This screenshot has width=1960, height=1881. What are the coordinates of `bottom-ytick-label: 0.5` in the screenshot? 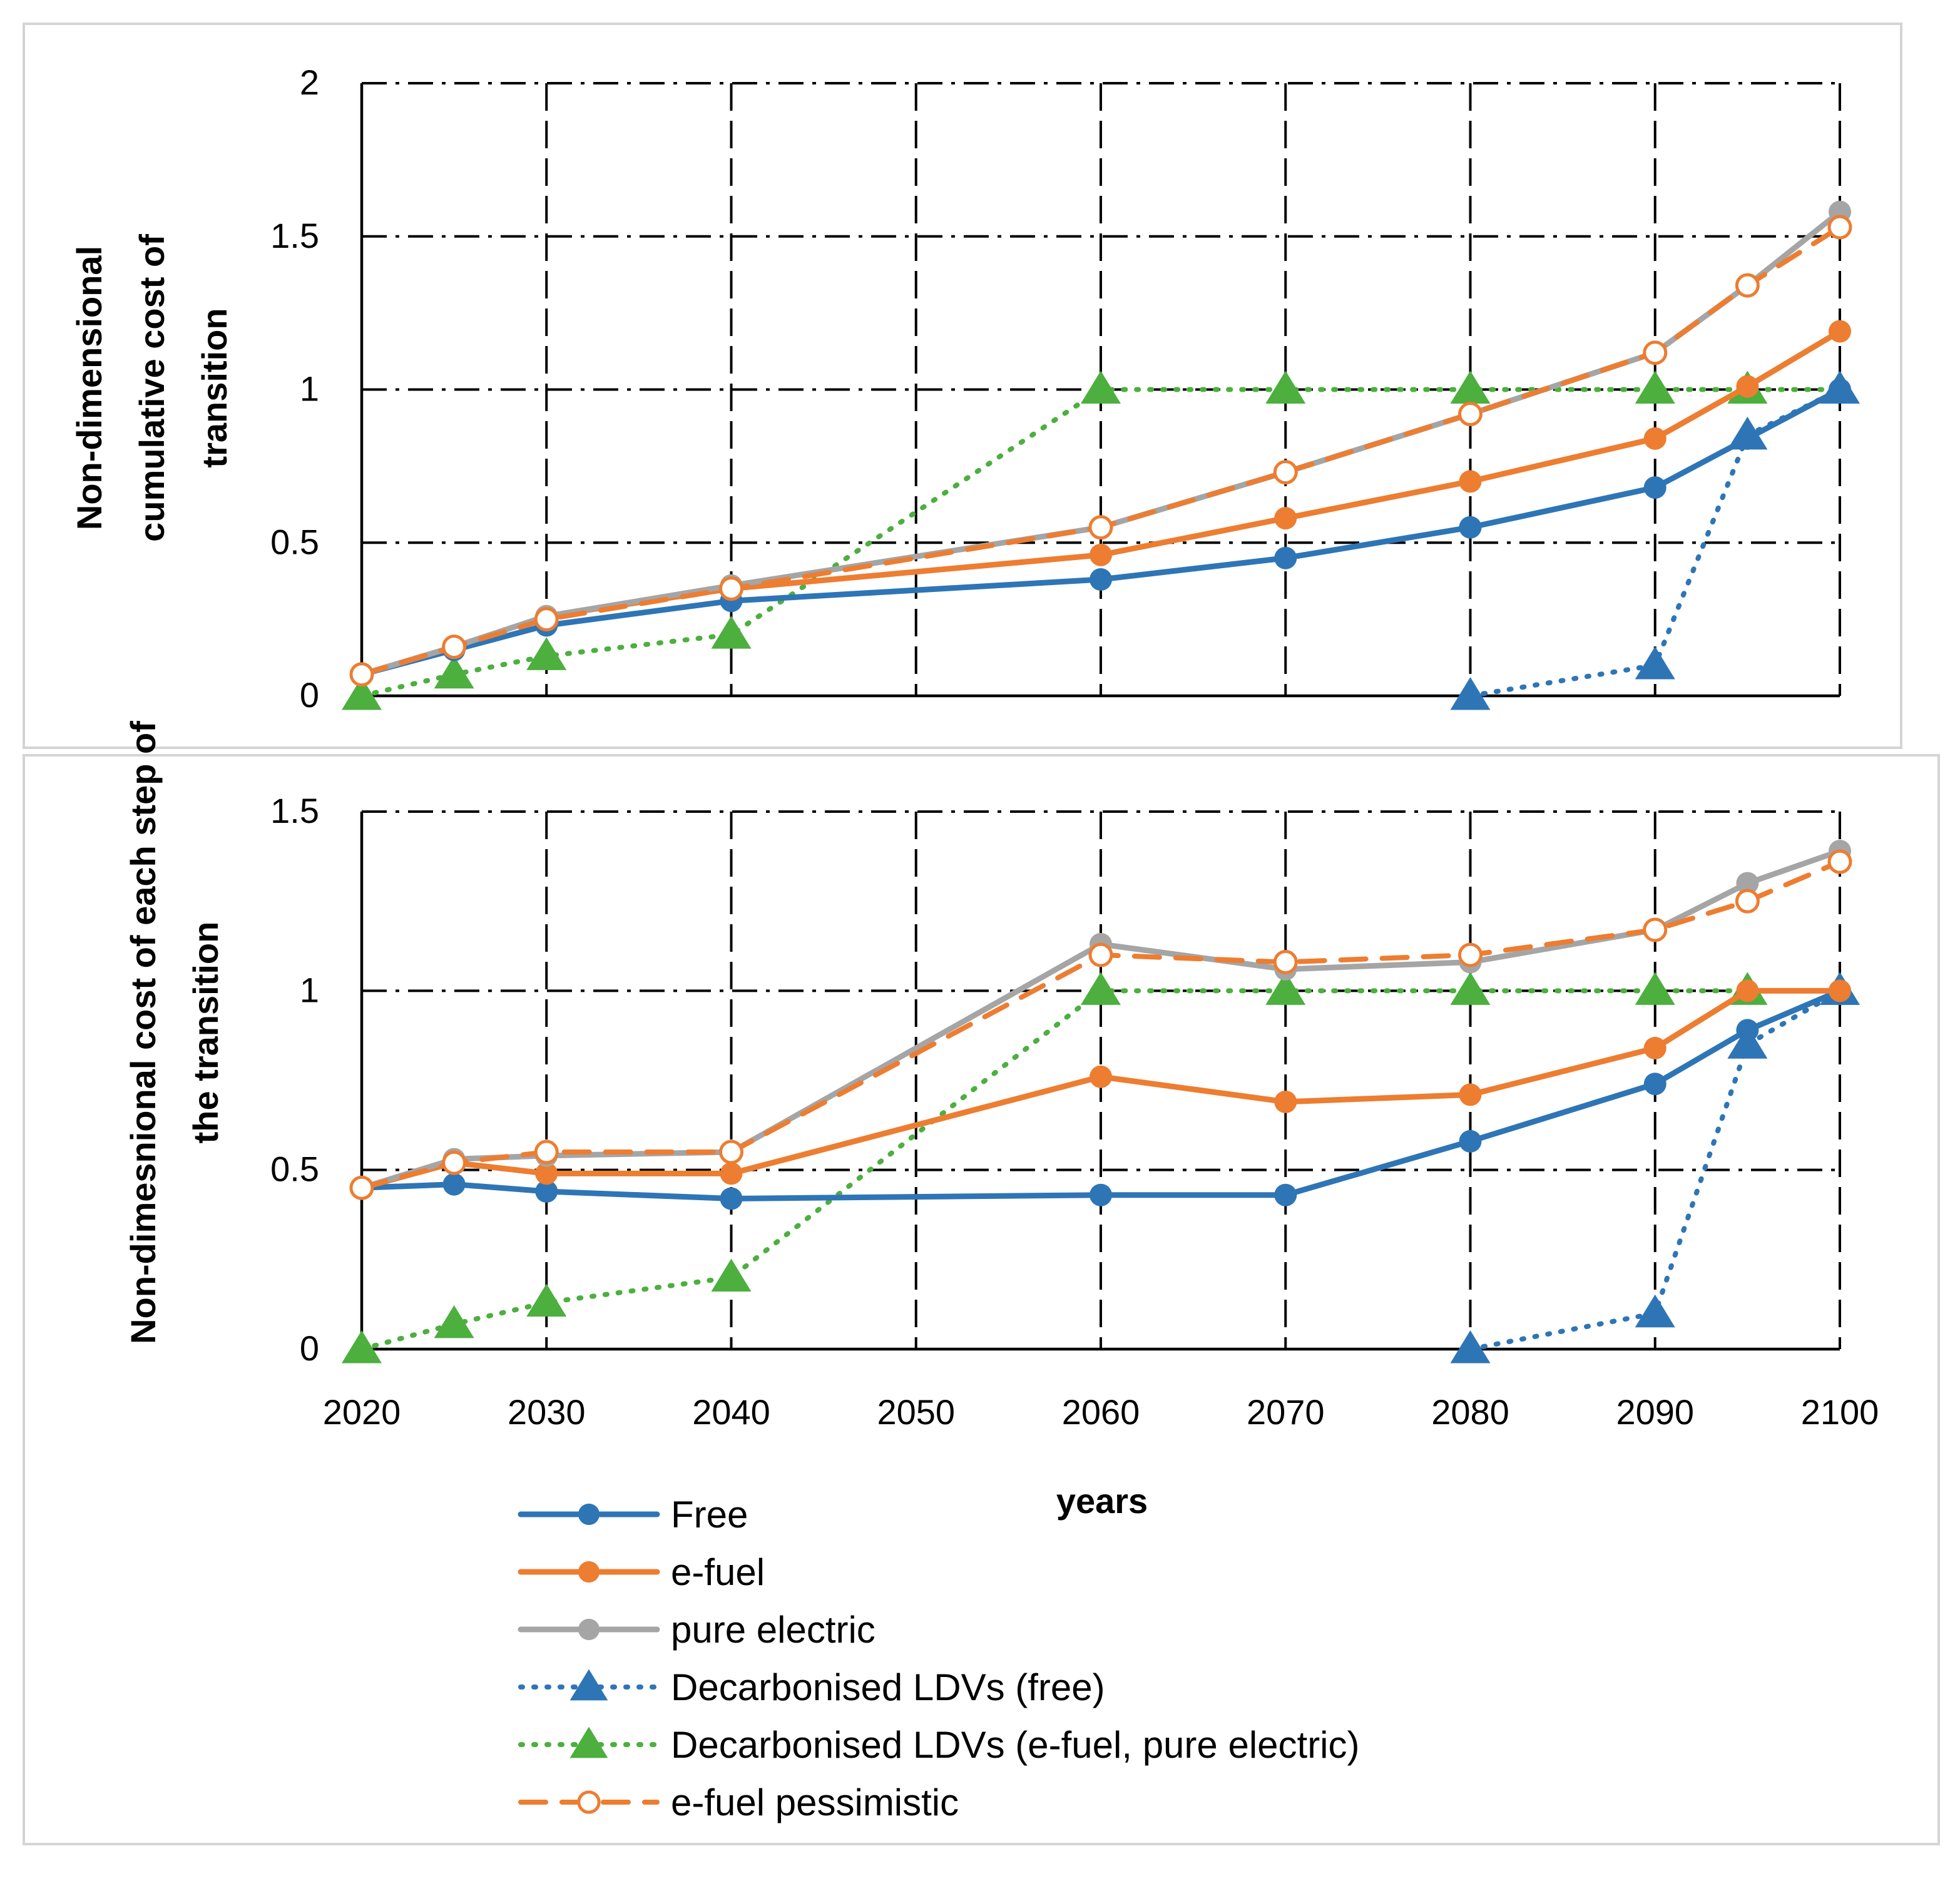 It's located at (294, 1169).